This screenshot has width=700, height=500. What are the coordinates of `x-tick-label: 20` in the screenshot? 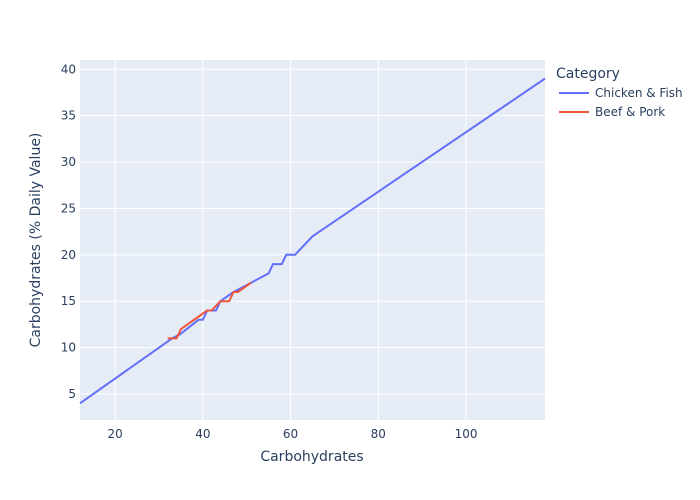 It's located at (114, 434).